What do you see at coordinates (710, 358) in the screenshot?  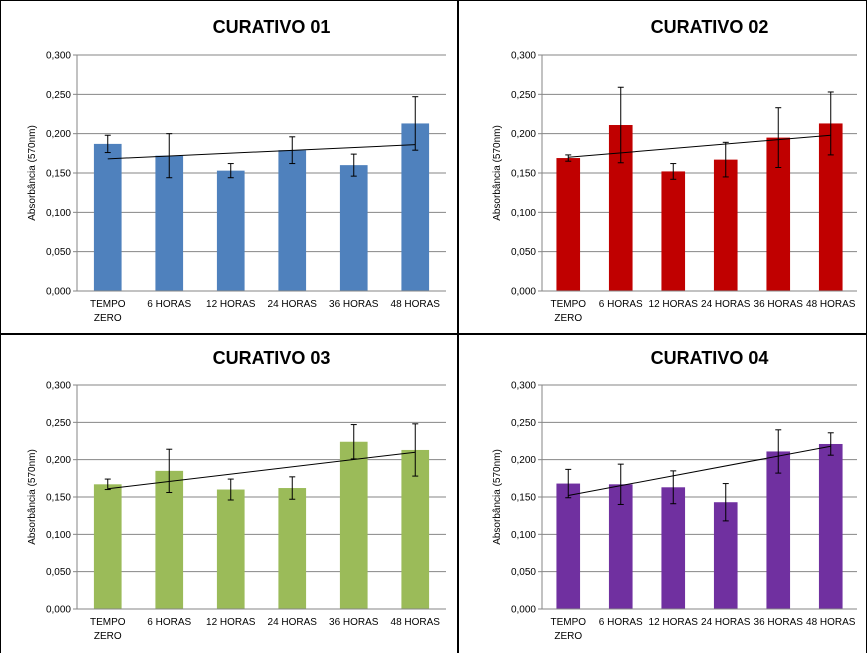 I see `chart-title: CURATIVO 04` at bounding box center [710, 358].